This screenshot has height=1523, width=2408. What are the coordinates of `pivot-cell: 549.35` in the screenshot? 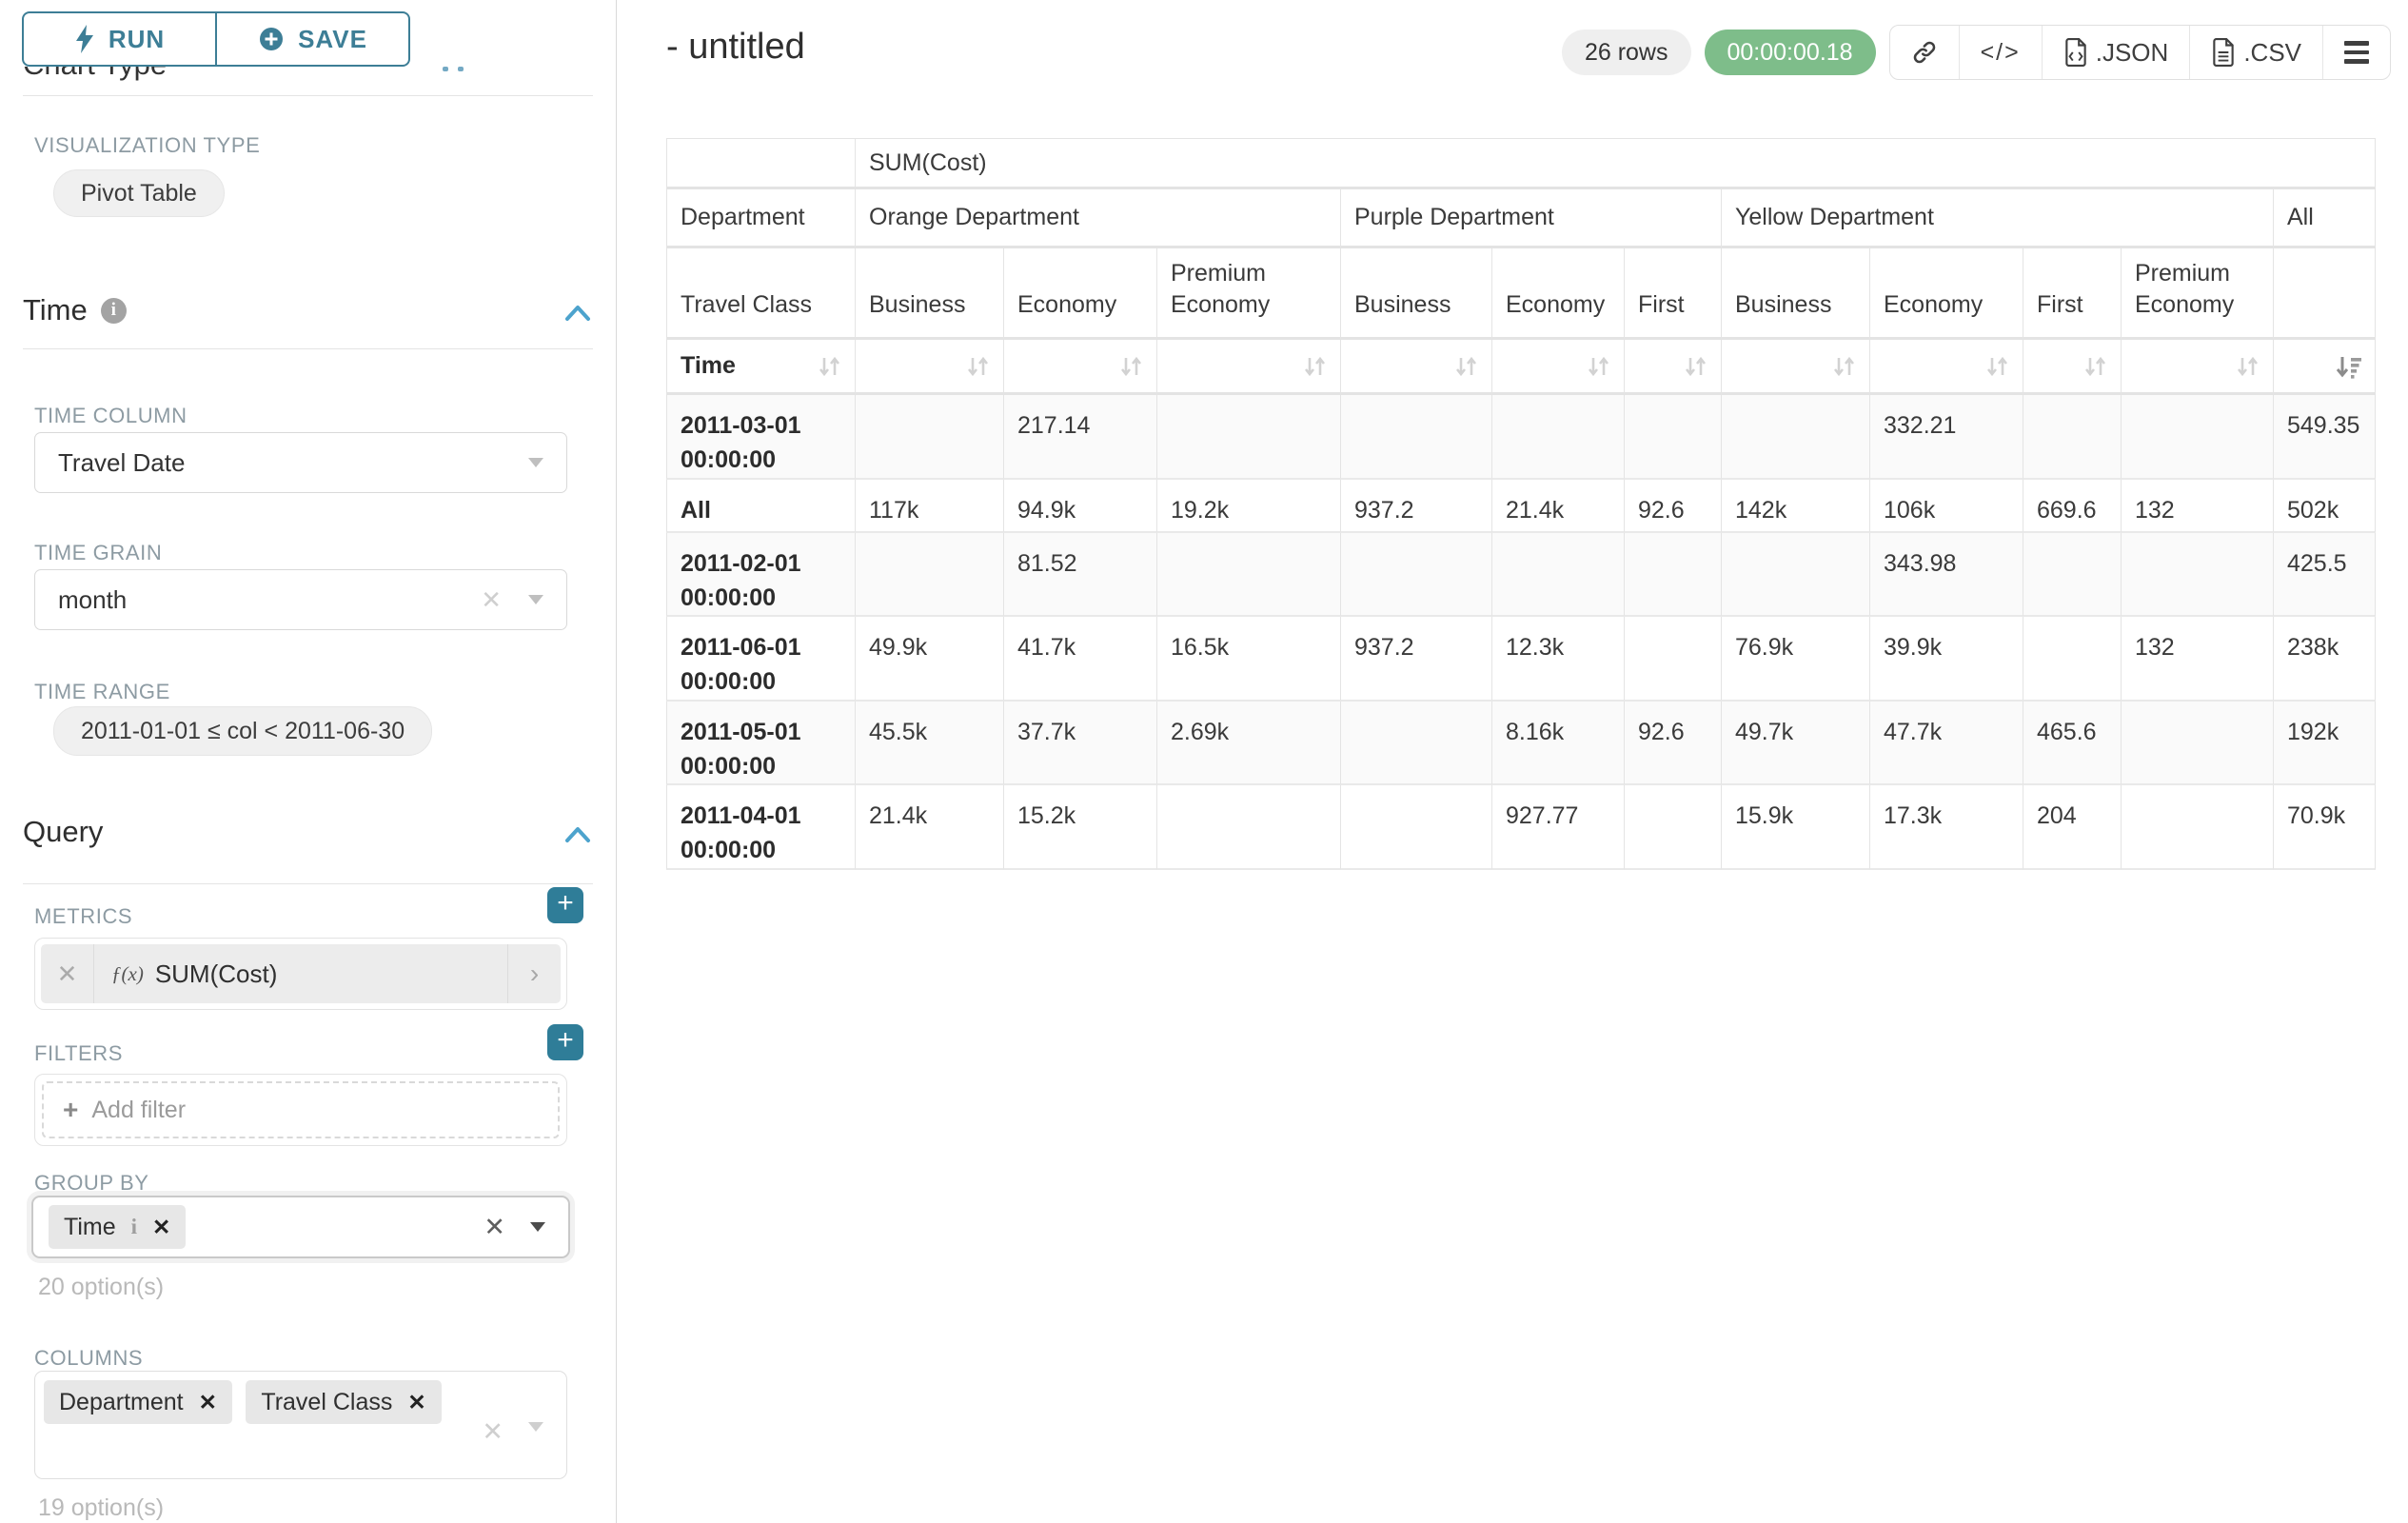 It's located at (2325, 438).